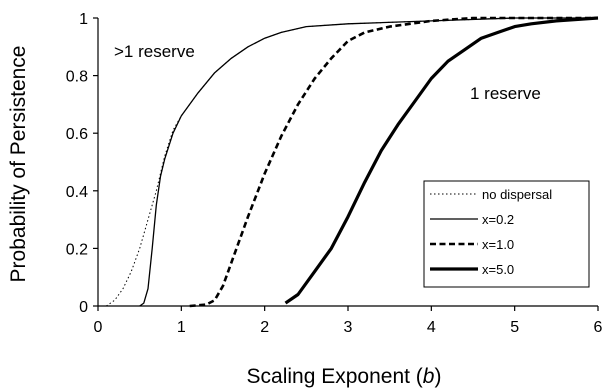 Image resolution: width=613 pixels, height=389 pixels. I want to click on y-tick-label: 0, so click(83, 307).